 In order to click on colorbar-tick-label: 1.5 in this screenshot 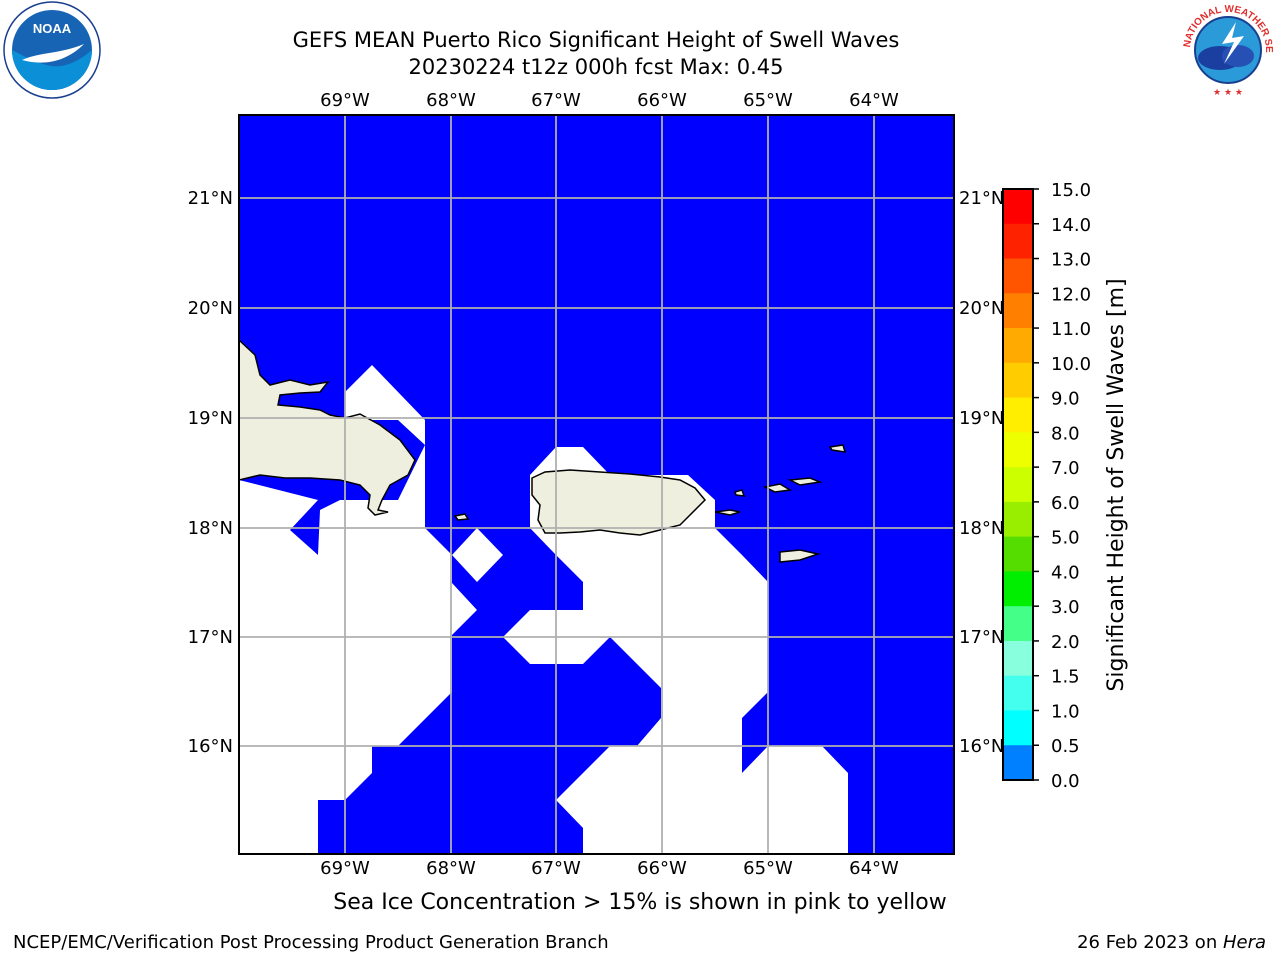, I will do `click(1065, 677)`.